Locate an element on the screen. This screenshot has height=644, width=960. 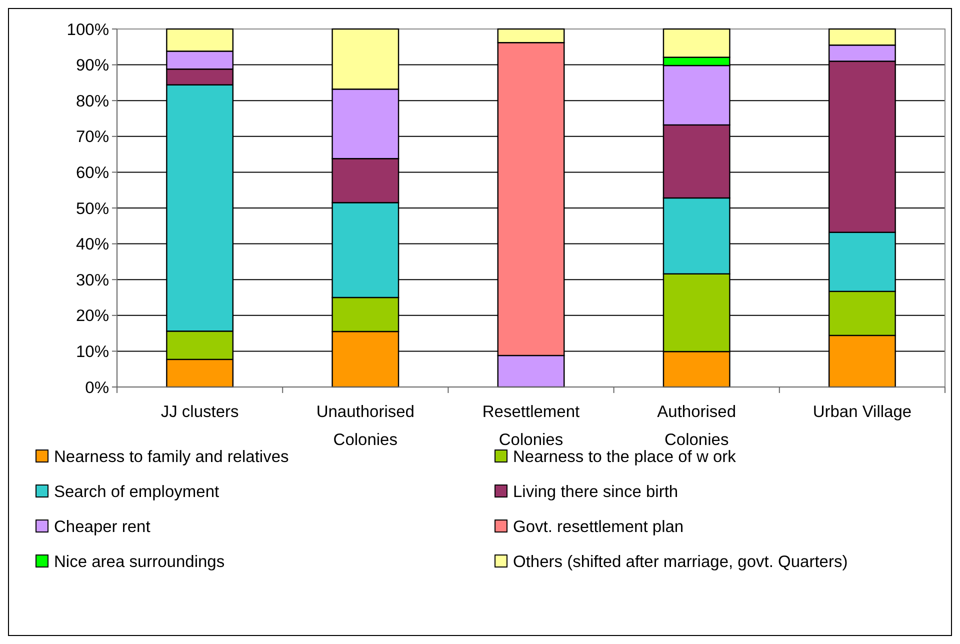
x-tick-label: JJ clusters is located at coordinates (199, 412).